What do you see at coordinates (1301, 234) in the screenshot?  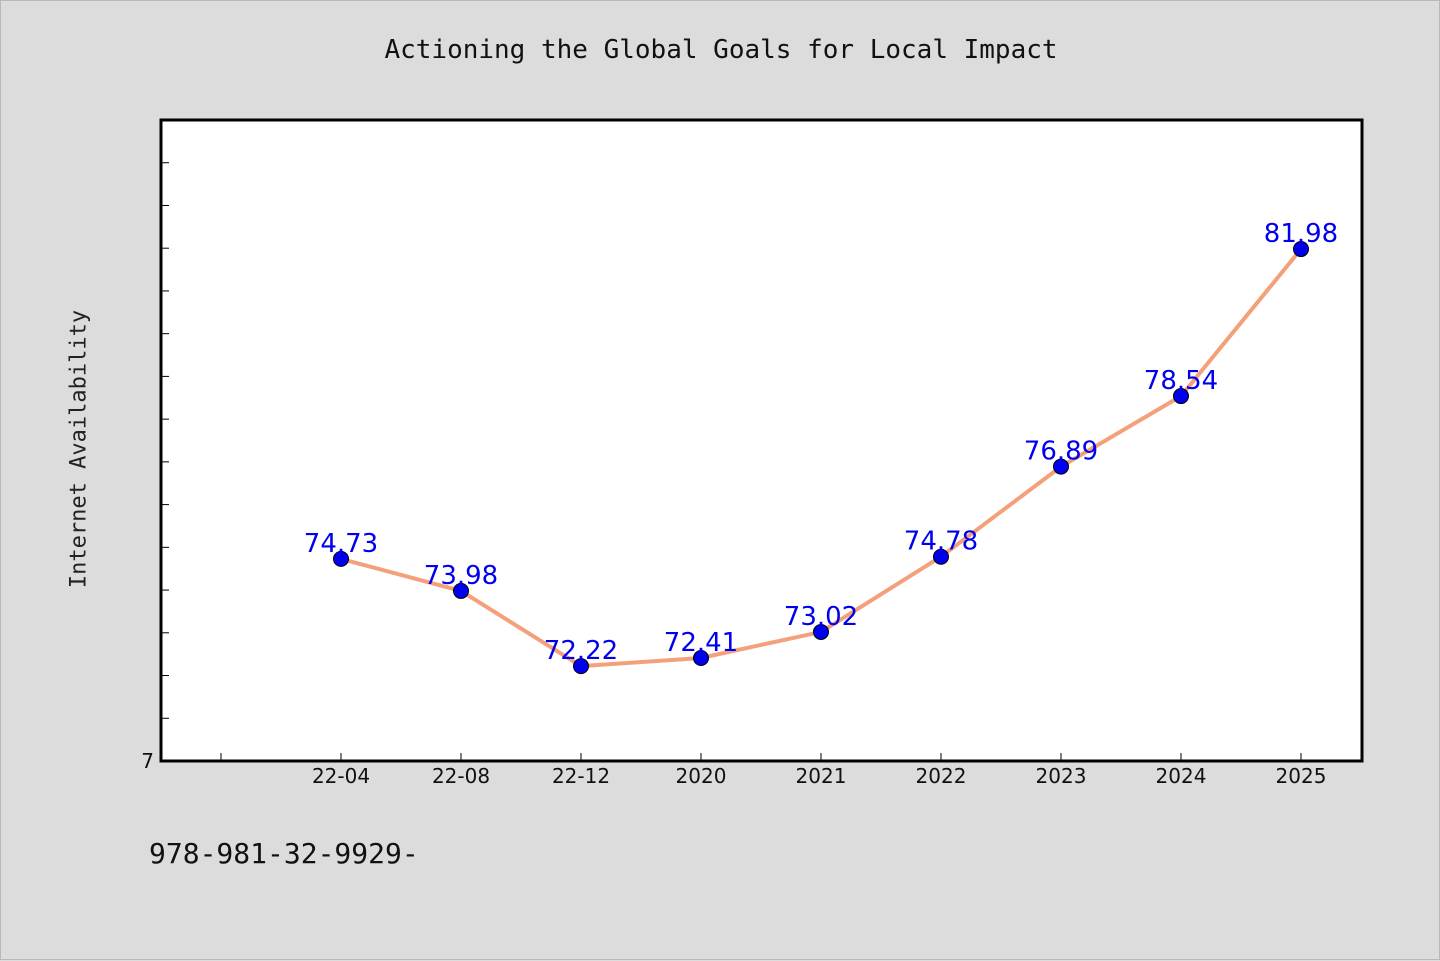 I see `data-label: 81.98` at bounding box center [1301, 234].